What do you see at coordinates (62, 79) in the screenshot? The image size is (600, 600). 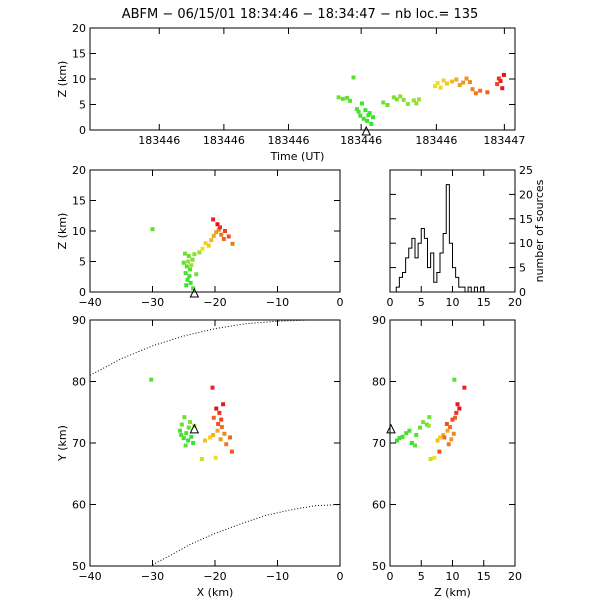 I see `y-axis-label: Z (km)` at bounding box center [62, 79].